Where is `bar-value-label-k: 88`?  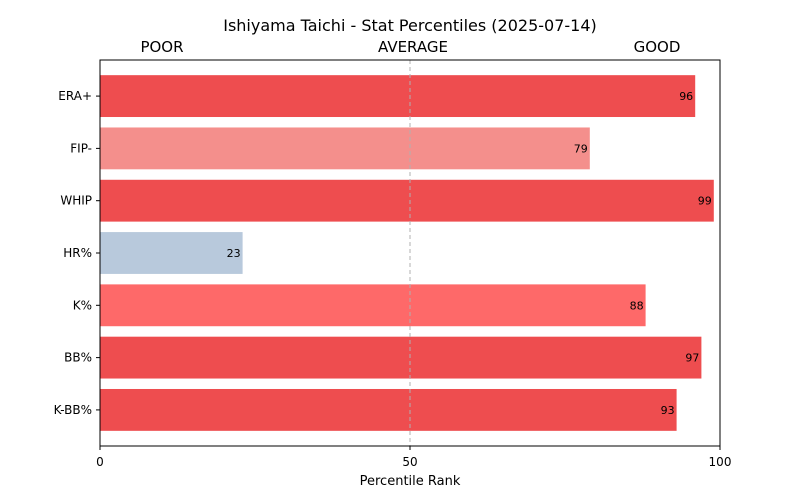
bar-value-label-k: 88 is located at coordinates (637, 305).